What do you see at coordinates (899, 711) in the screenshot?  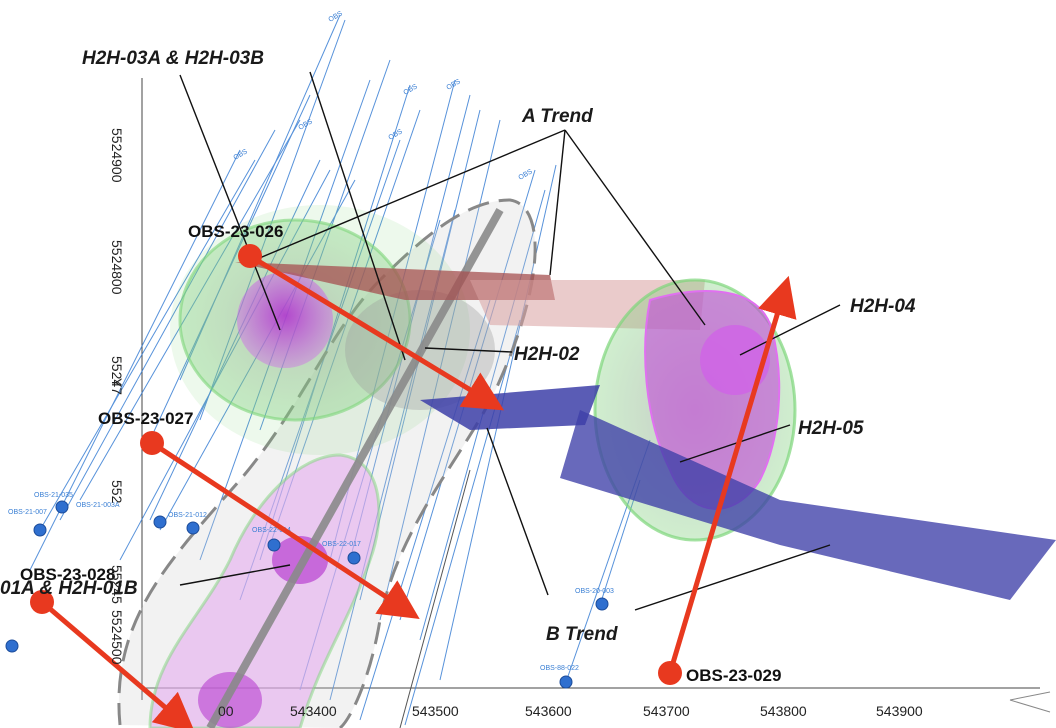 I see `x-tick-label: 543900` at bounding box center [899, 711].